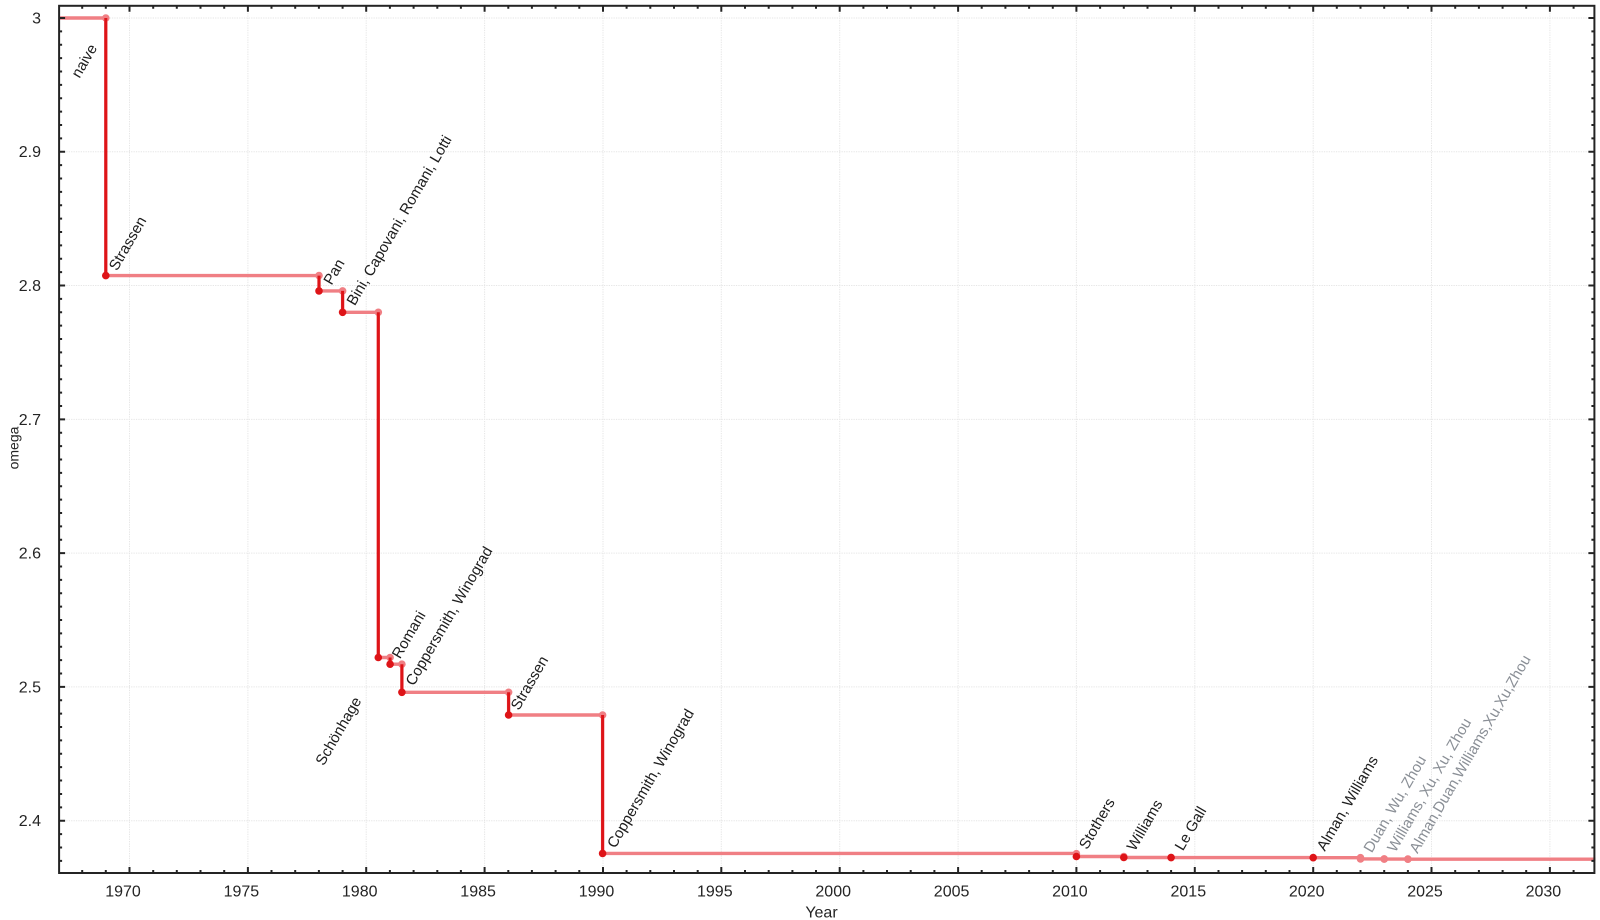 This screenshot has width=1600, height=920. What do you see at coordinates (952, 892) in the screenshot?
I see `svg-text: 2005` at bounding box center [952, 892].